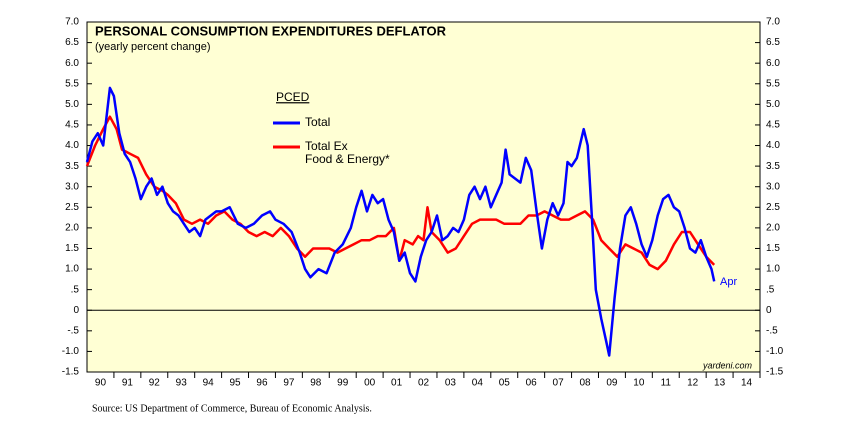  Describe the element at coordinates (347, 152) in the screenshot. I see `legend-label: Total Ex Food & Energy*` at that location.